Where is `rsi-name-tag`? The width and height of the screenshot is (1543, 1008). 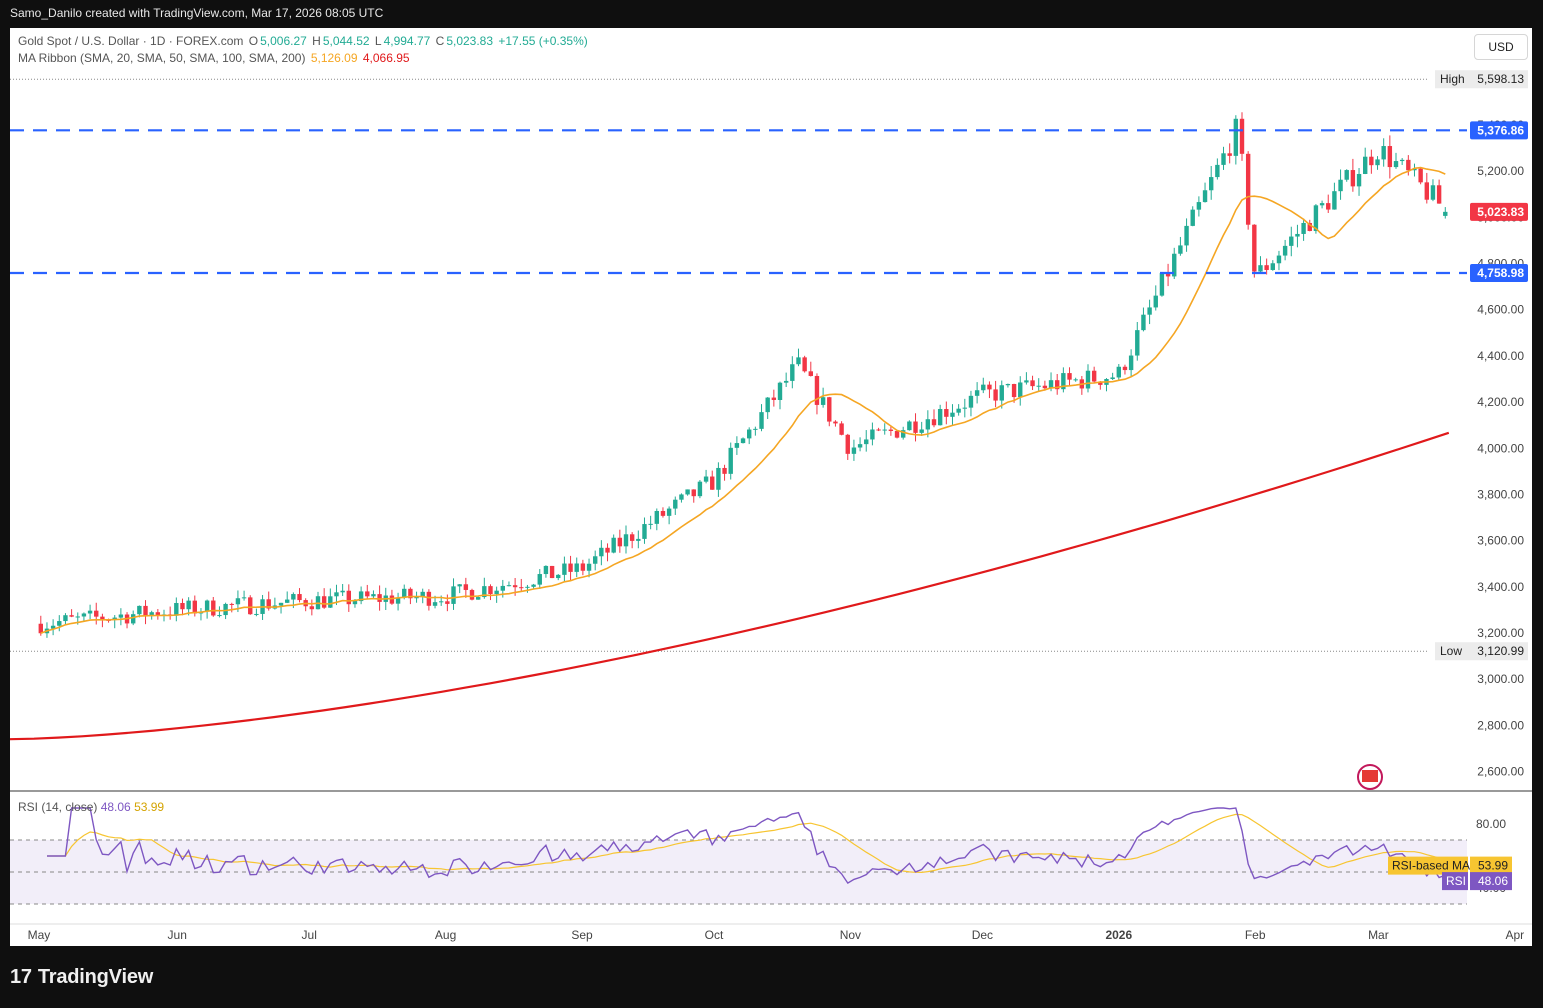 rsi-name-tag is located at coordinates (1455, 881).